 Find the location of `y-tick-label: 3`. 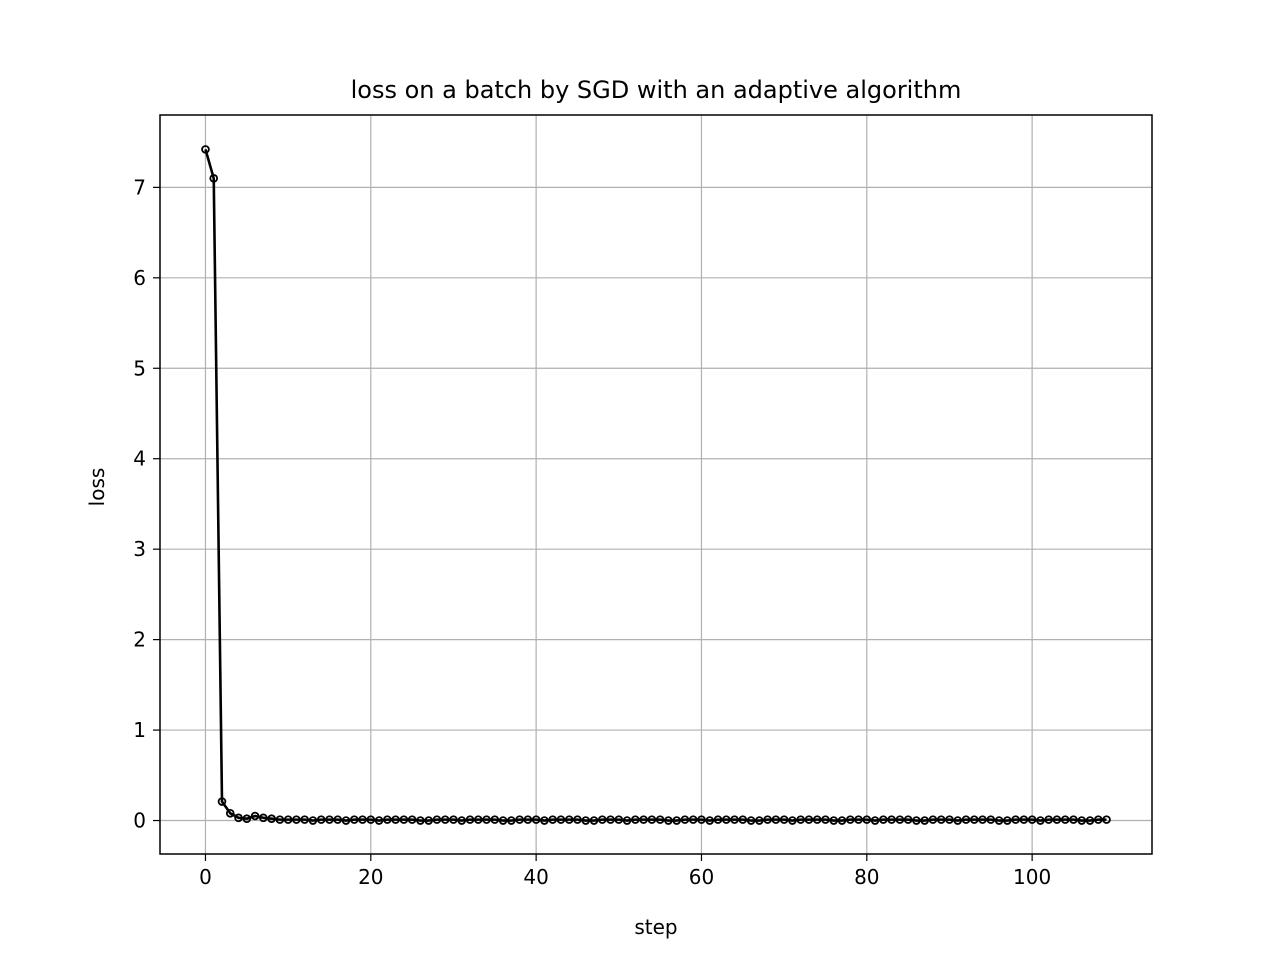

y-tick-label: 3 is located at coordinates (139, 549).